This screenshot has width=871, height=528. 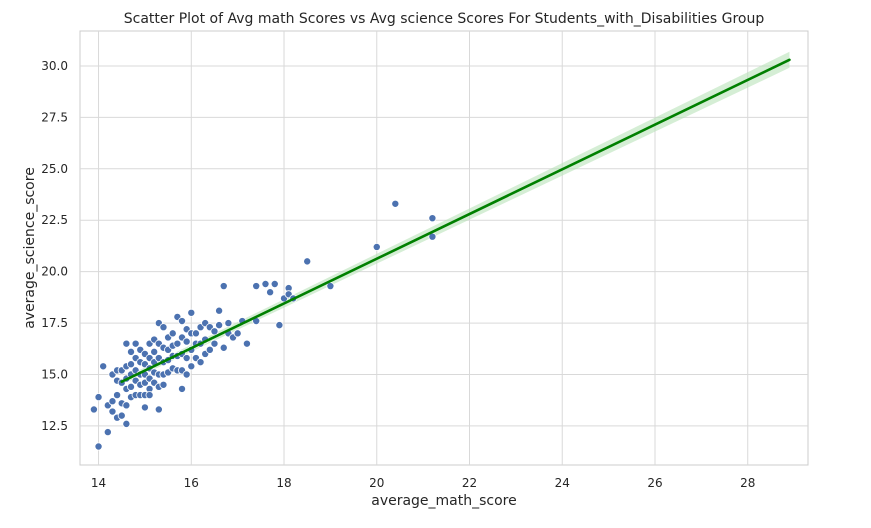 What do you see at coordinates (376, 483) in the screenshot?
I see `x-tick-label: 20` at bounding box center [376, 483].